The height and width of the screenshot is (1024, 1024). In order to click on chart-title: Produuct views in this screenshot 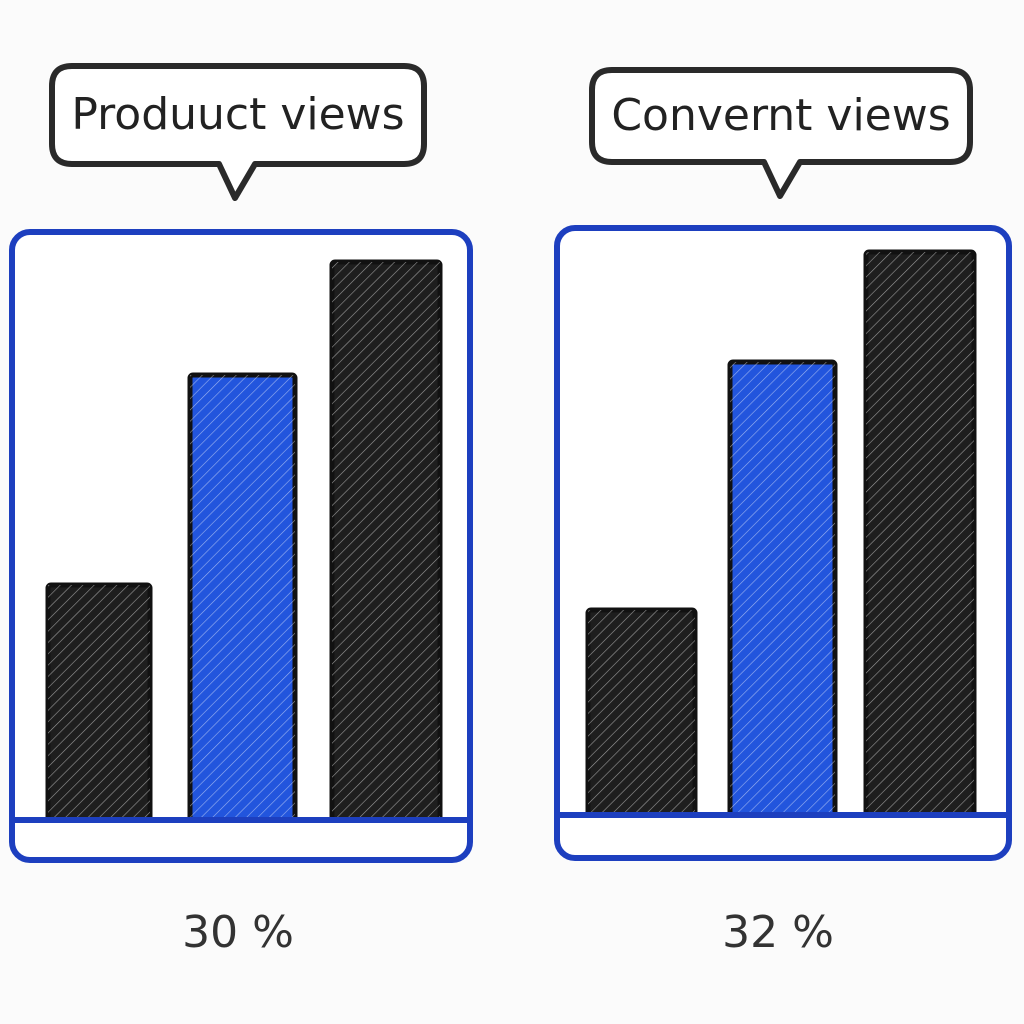, I will do `click(237, 114)`.